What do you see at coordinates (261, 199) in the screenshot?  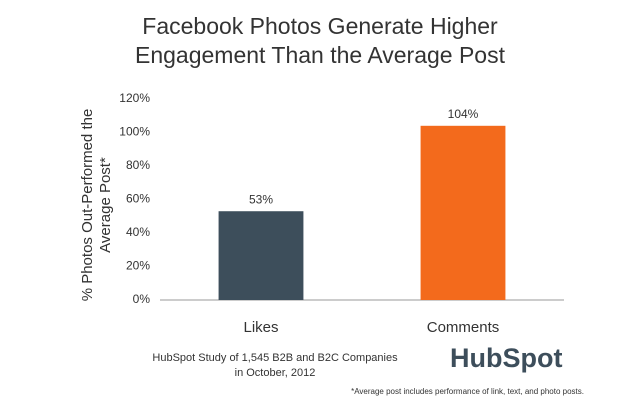 I see `value-label: 53%` at bounding box center [261, 199].